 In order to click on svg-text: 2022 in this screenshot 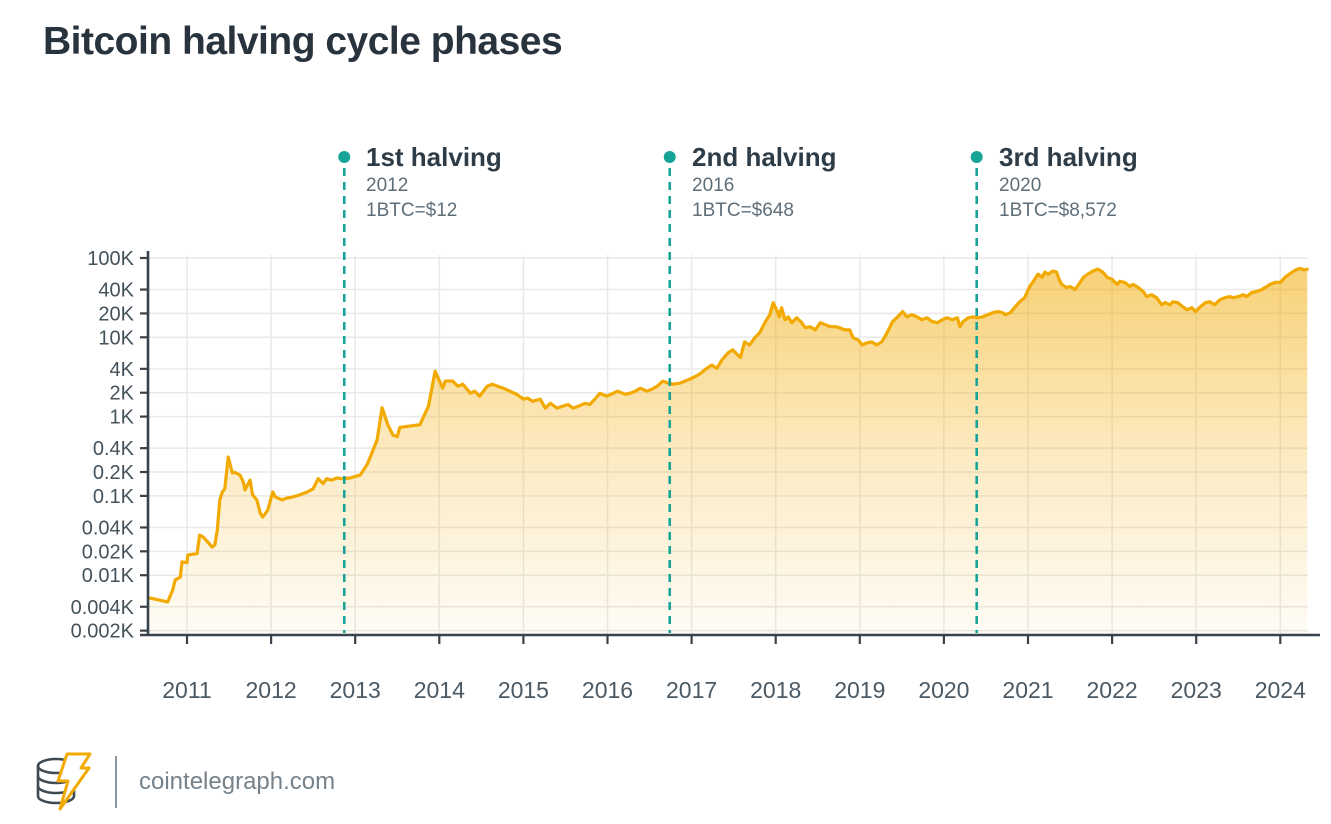, I will do `click(1112, 690)`.